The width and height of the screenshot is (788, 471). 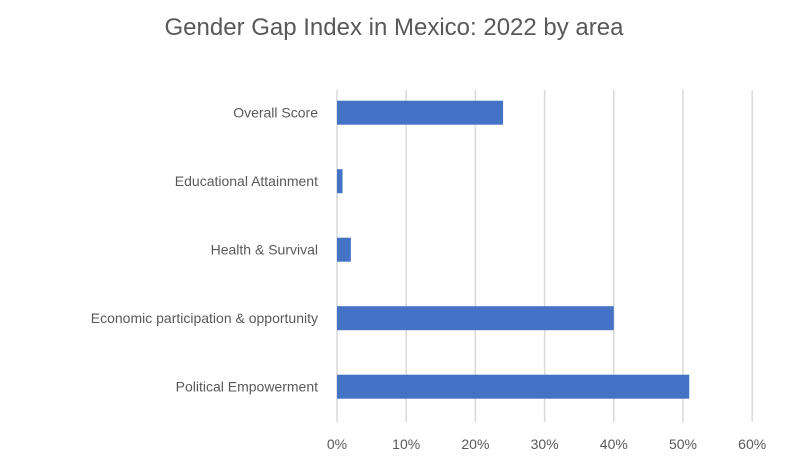 I want to click on x-tick-label: 60%, so click(x=752, y=444).